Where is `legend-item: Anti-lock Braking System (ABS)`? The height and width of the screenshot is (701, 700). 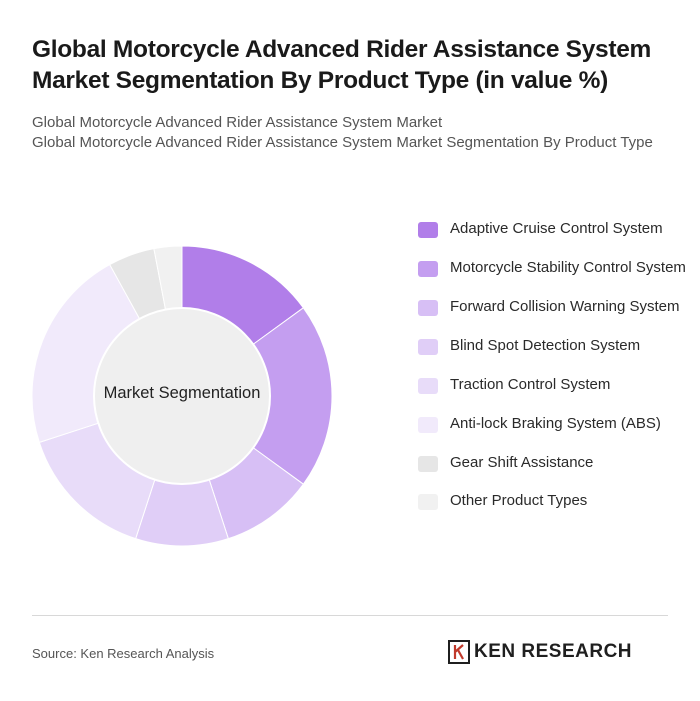 legend-item: Anti-lock Braking System (ABS) is located at coordinates (553, 424).